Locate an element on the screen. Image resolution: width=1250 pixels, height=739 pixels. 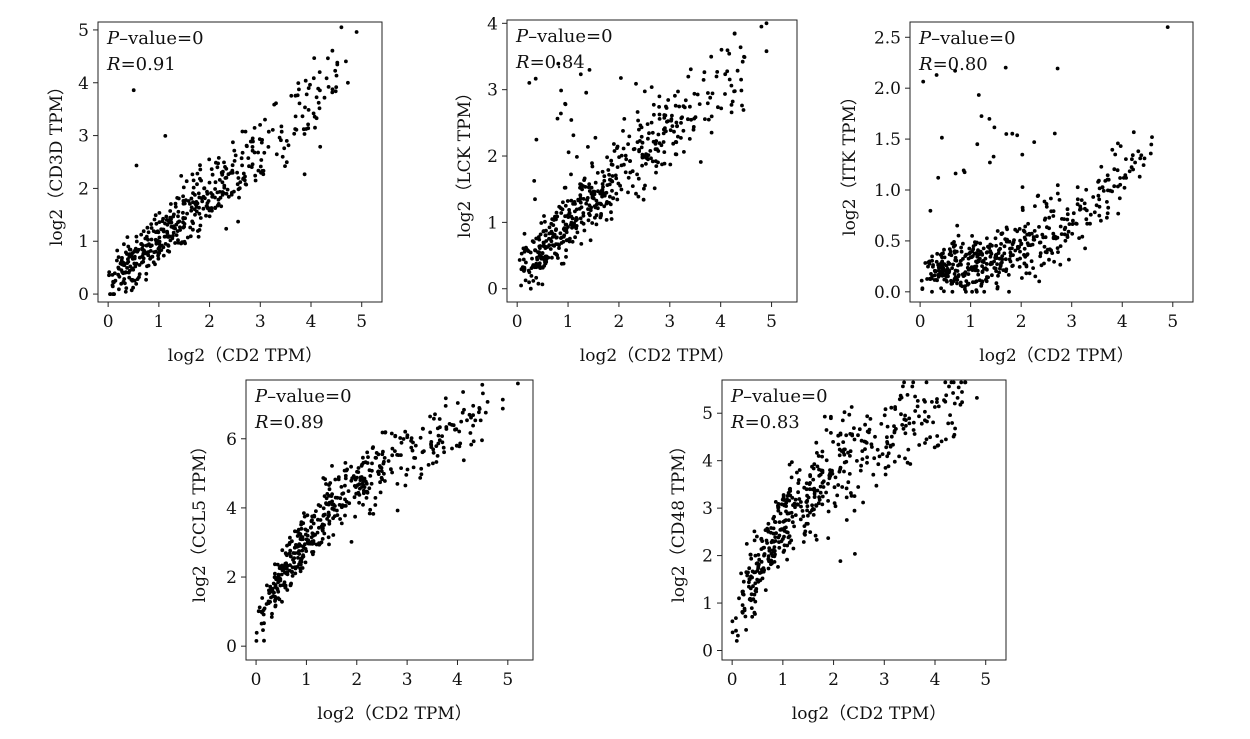
plot-frame is located at coordinates (864, 520).